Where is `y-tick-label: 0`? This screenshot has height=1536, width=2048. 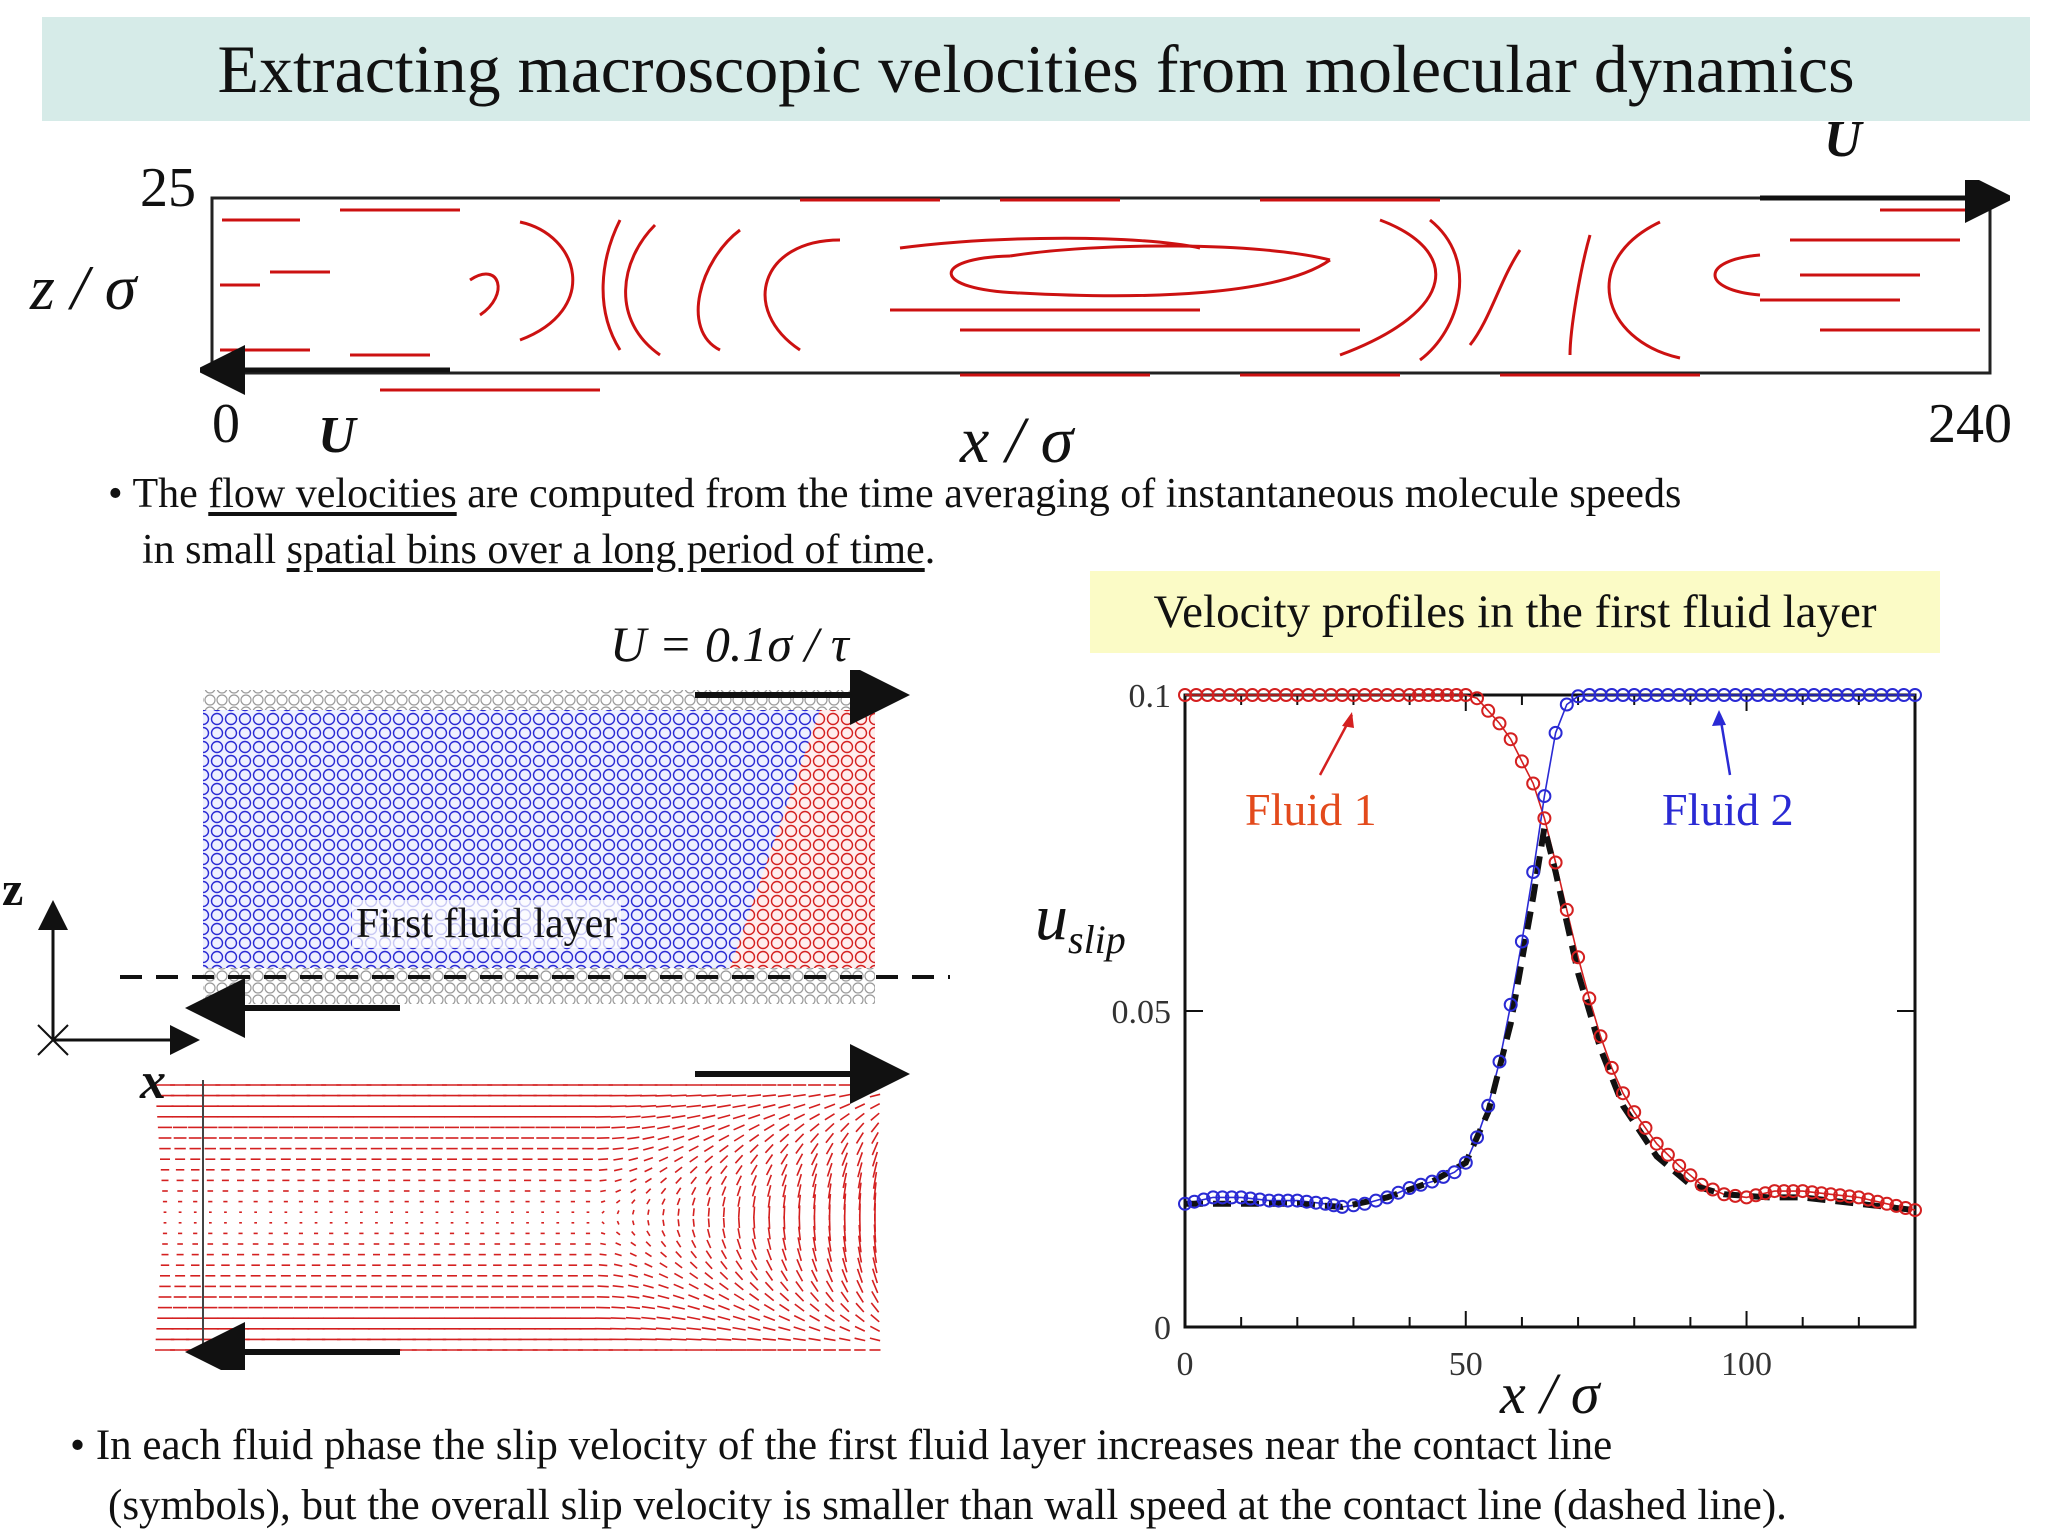
y-tick-label: 0 is located at coordinates (1162, 1328).